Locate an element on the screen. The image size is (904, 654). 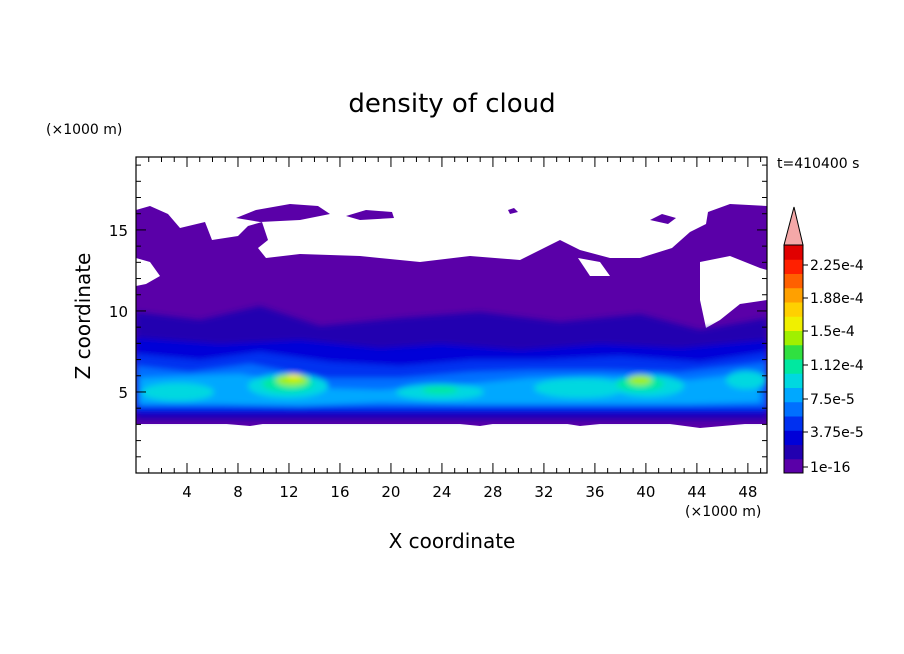
core-yellow is located at coordinates (294, 377).